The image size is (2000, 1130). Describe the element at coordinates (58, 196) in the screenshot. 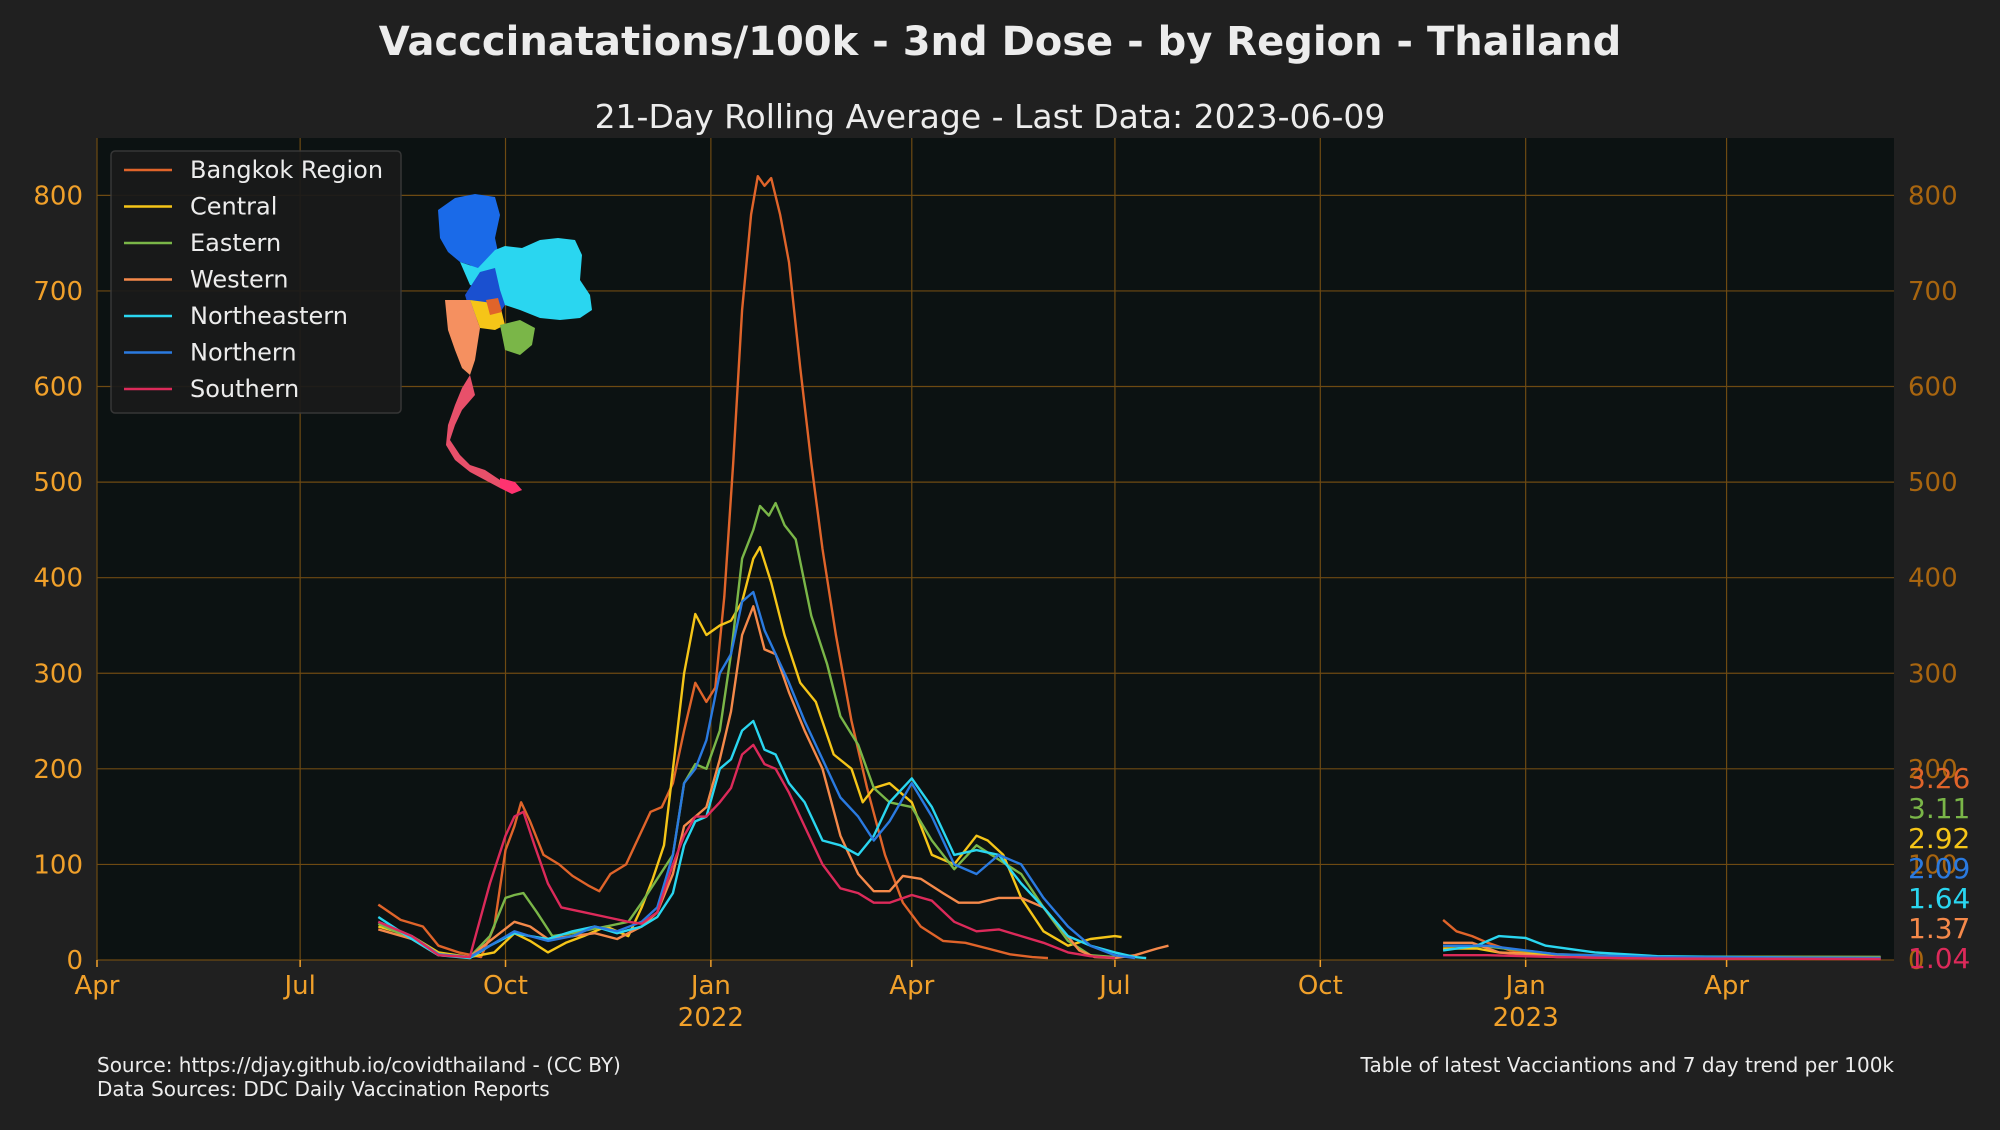

I see `y-tick-label: 800` at that location.